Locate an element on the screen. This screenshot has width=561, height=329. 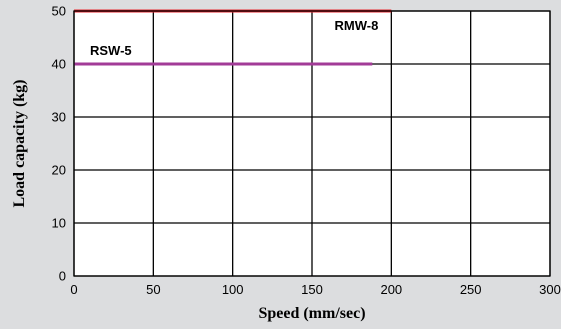
x-tick-label-2: 100 is located at coordinates (233, 289).